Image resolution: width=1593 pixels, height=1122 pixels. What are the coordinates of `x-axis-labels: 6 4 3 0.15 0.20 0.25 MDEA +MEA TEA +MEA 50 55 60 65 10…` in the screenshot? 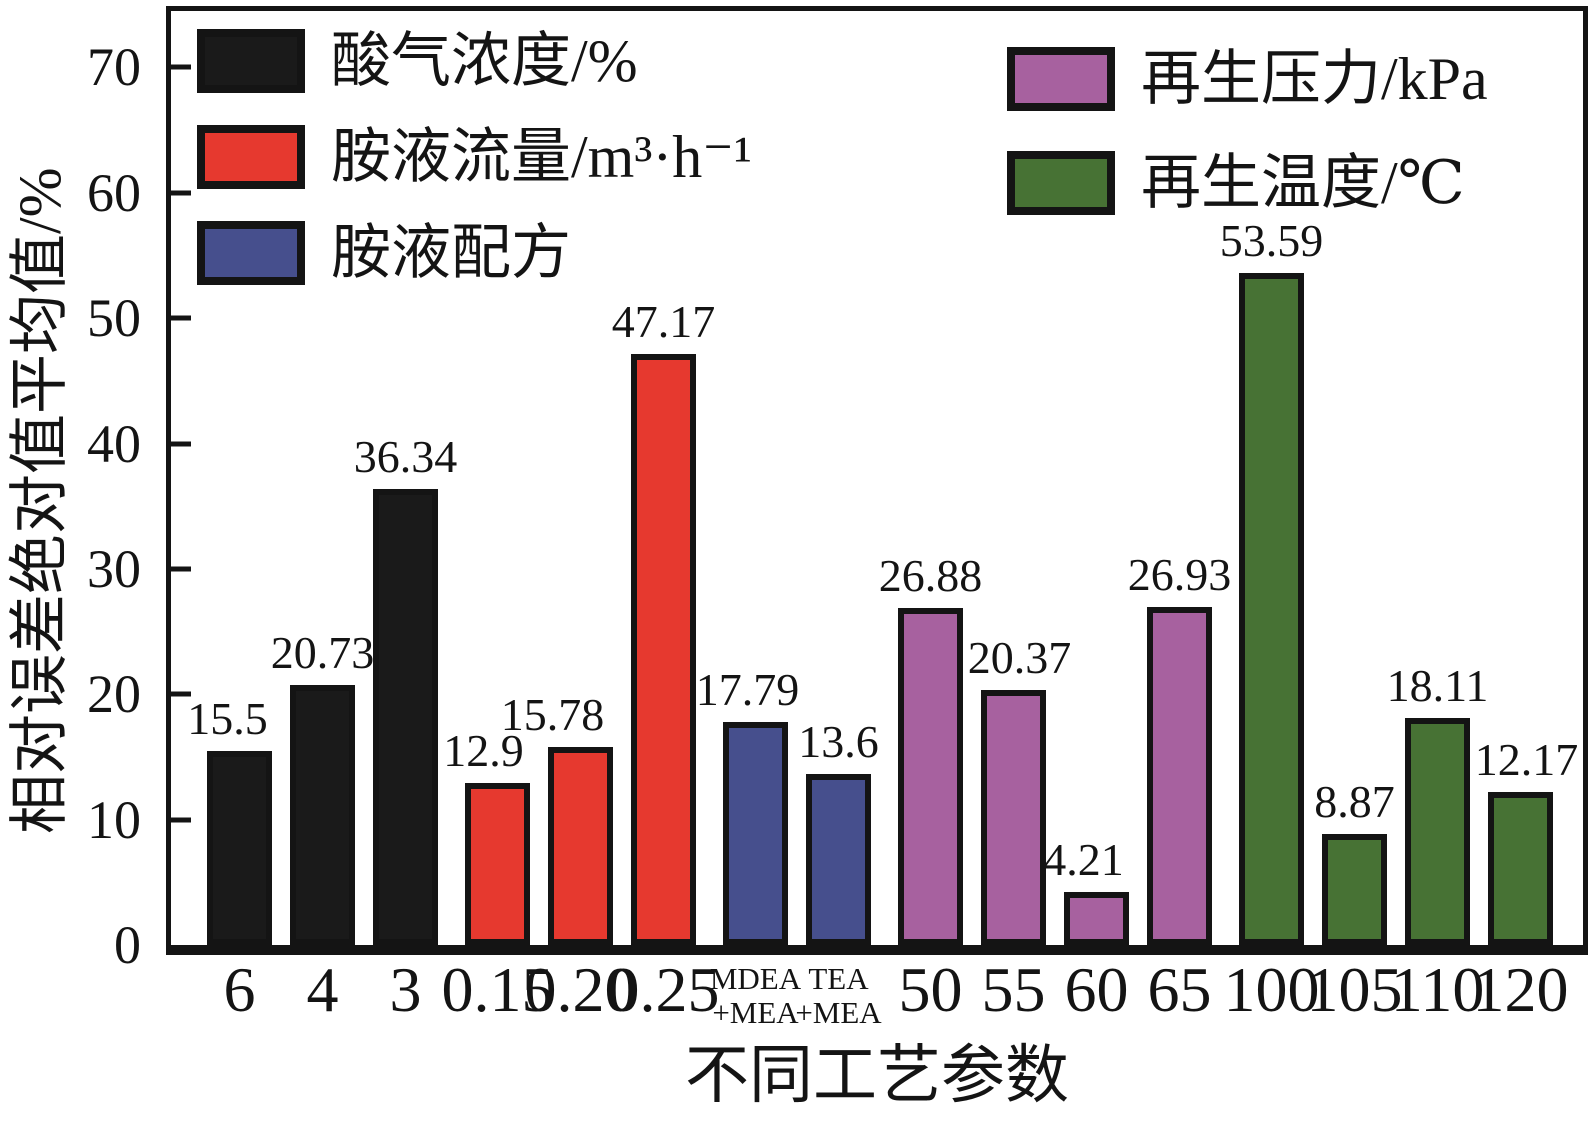 It's located at (877, 1006).